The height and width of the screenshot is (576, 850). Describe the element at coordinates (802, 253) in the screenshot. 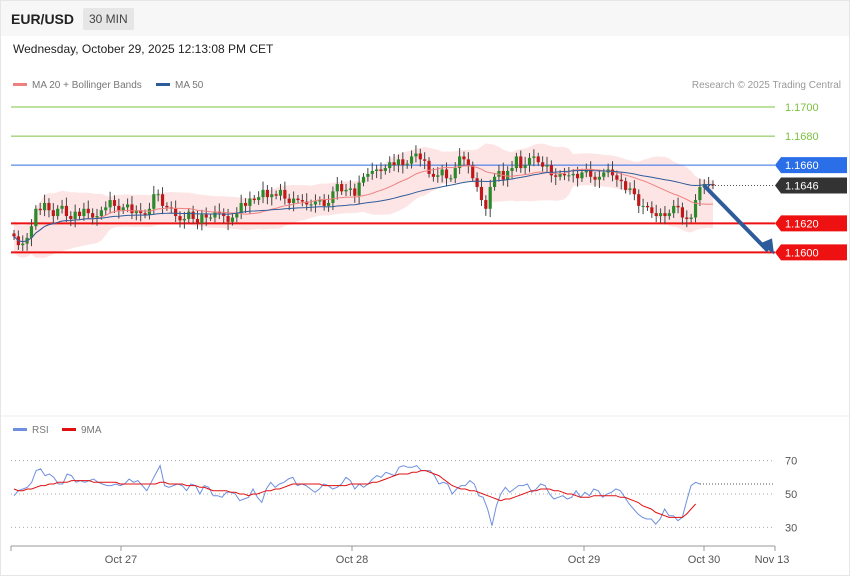

I see `level-label-1-1600: 1.1600` at that location.